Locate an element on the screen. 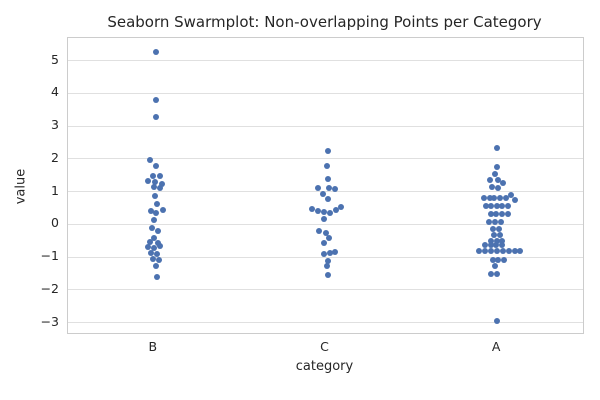 The image size is (600, 400). y-tick-label: 5 is located at coordinates (55, 59).